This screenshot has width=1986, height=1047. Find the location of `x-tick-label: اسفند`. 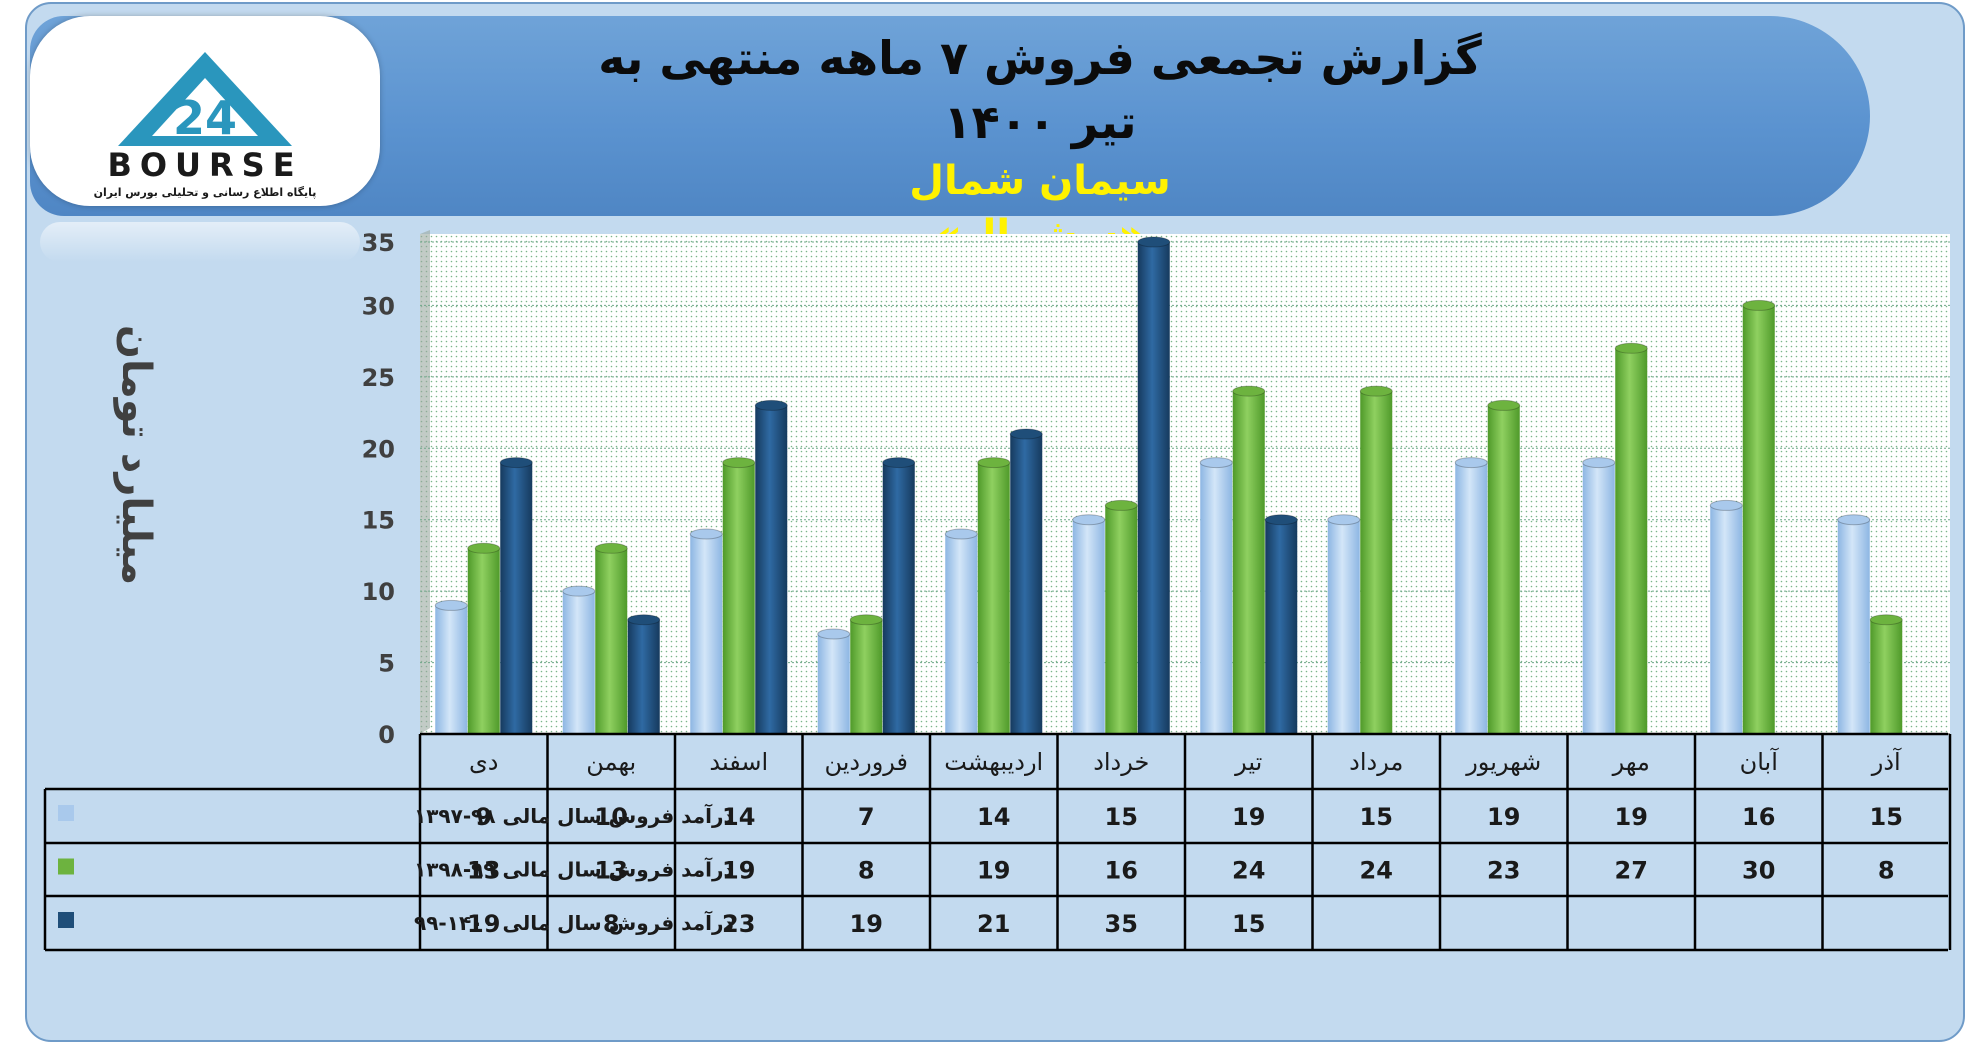

x-tick-label: اسفند is located at coordinates (738, 762).